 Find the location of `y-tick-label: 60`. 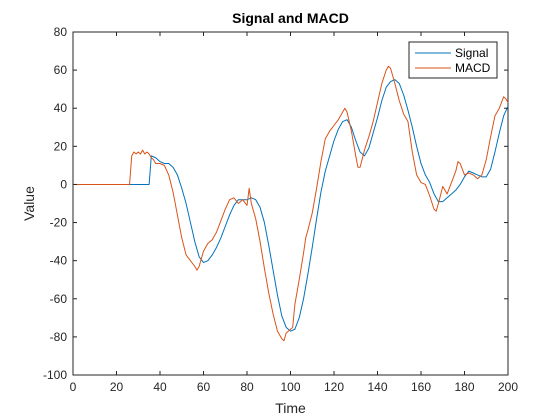

y-tick-label: 60 is located at coordinates (61, 70).